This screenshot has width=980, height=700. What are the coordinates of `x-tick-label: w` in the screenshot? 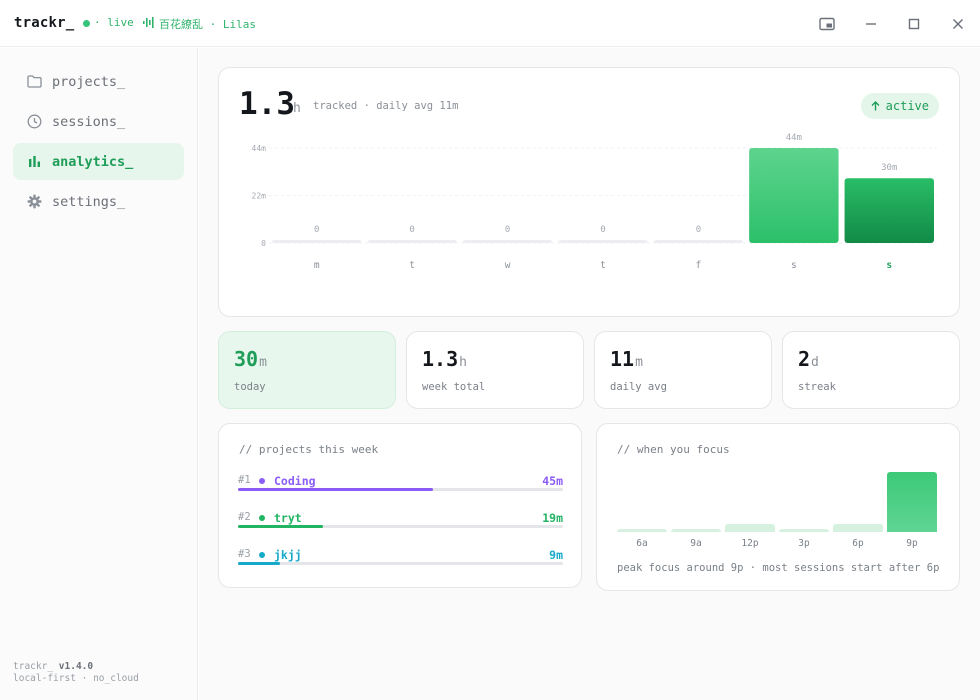 It's located at (508, 265).